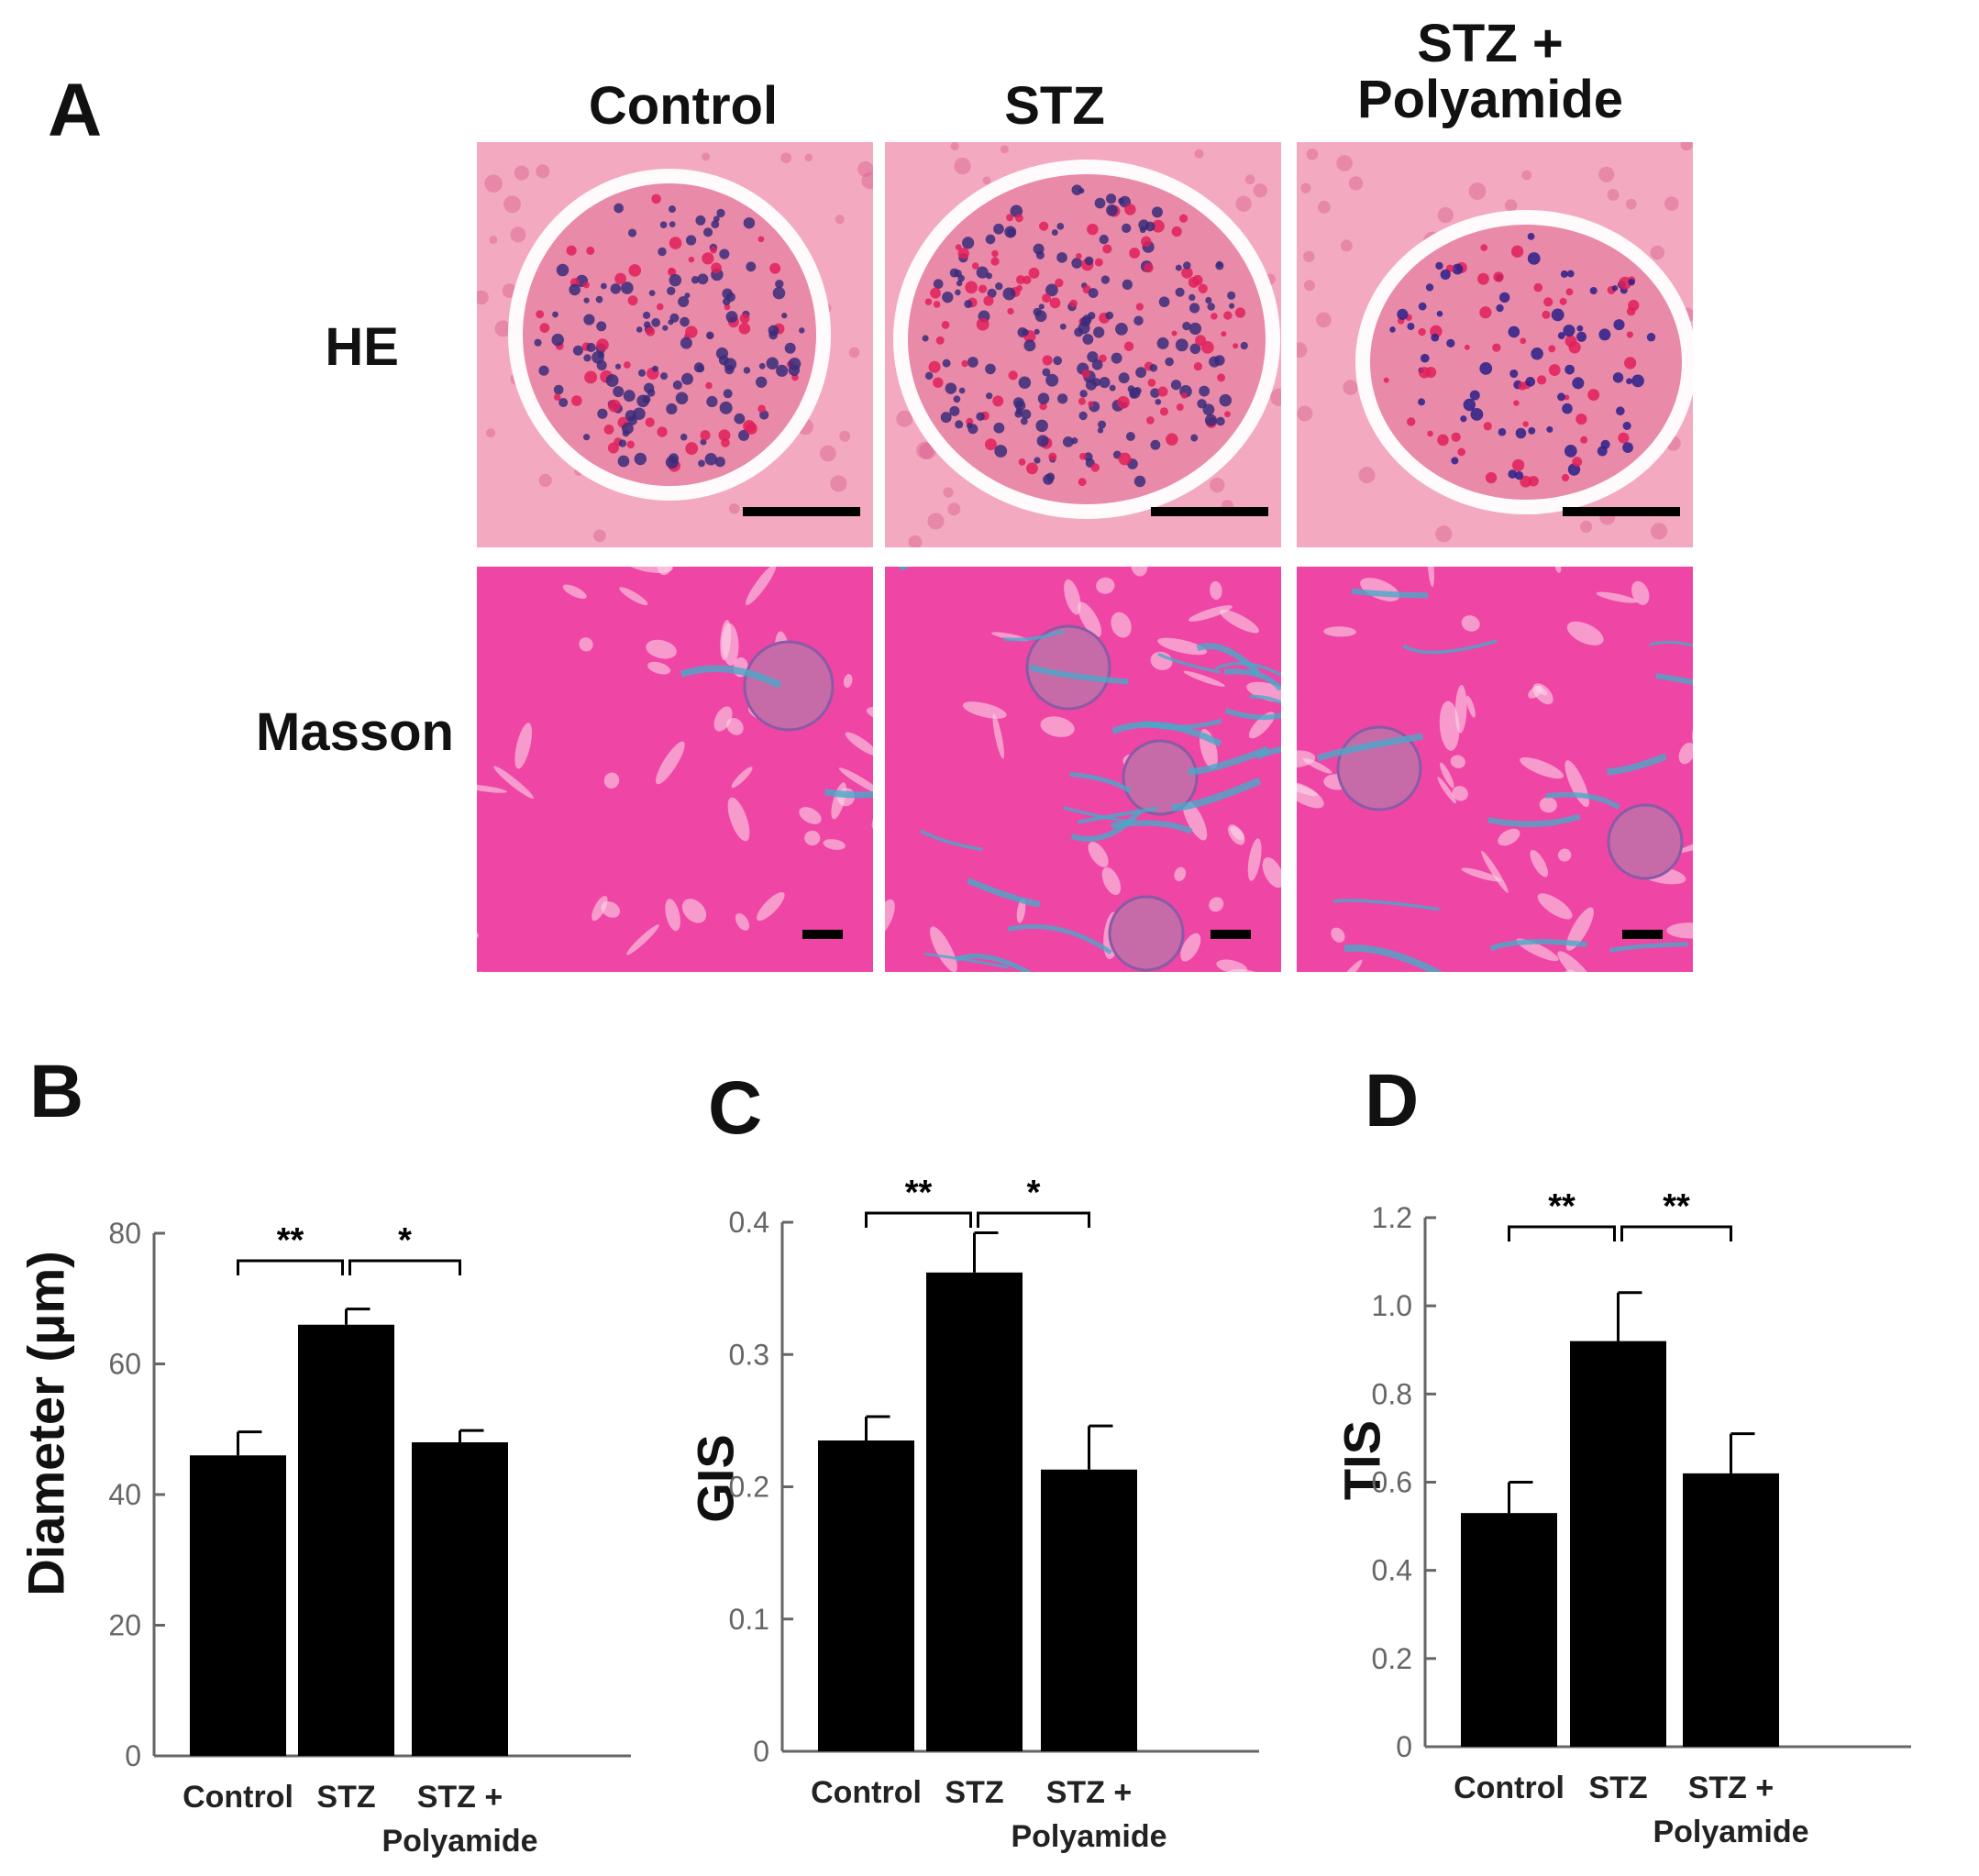 Image resolution: width=1979 pixels, height=1876 pixels. What do you see at coordinates (1392, 1393) in the screenshot?
I see `y-tick-label: 0.8` at bounding box center [1392, 1393].